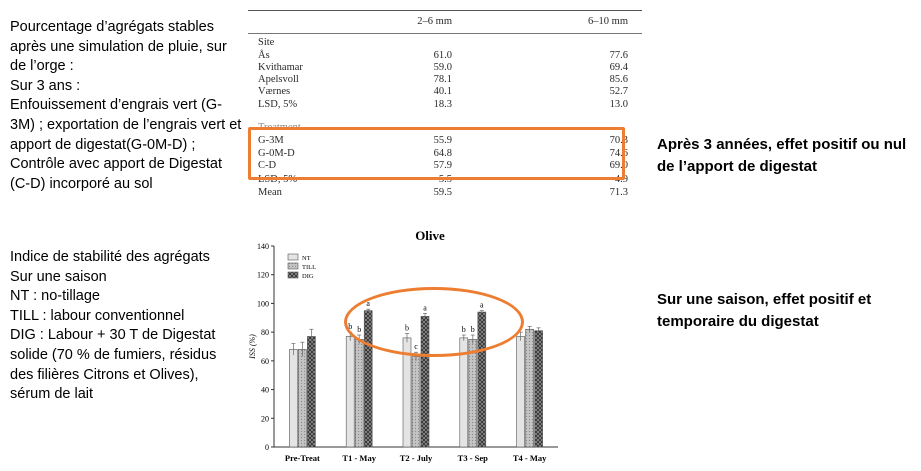 The image size is (921, 471). Describe the element at coordinates (278, 104) in the screenshot. I see `table-row-label: LSD, 5%` at that location.